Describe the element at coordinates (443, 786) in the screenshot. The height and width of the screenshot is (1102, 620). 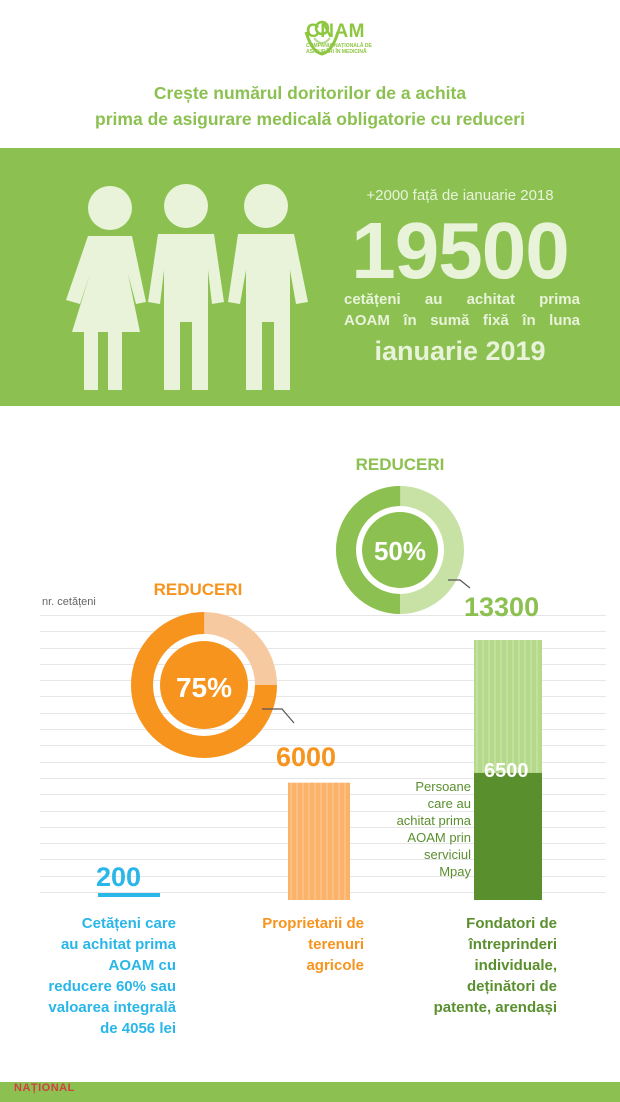
I see `mpay-line: Persoane` at that location.